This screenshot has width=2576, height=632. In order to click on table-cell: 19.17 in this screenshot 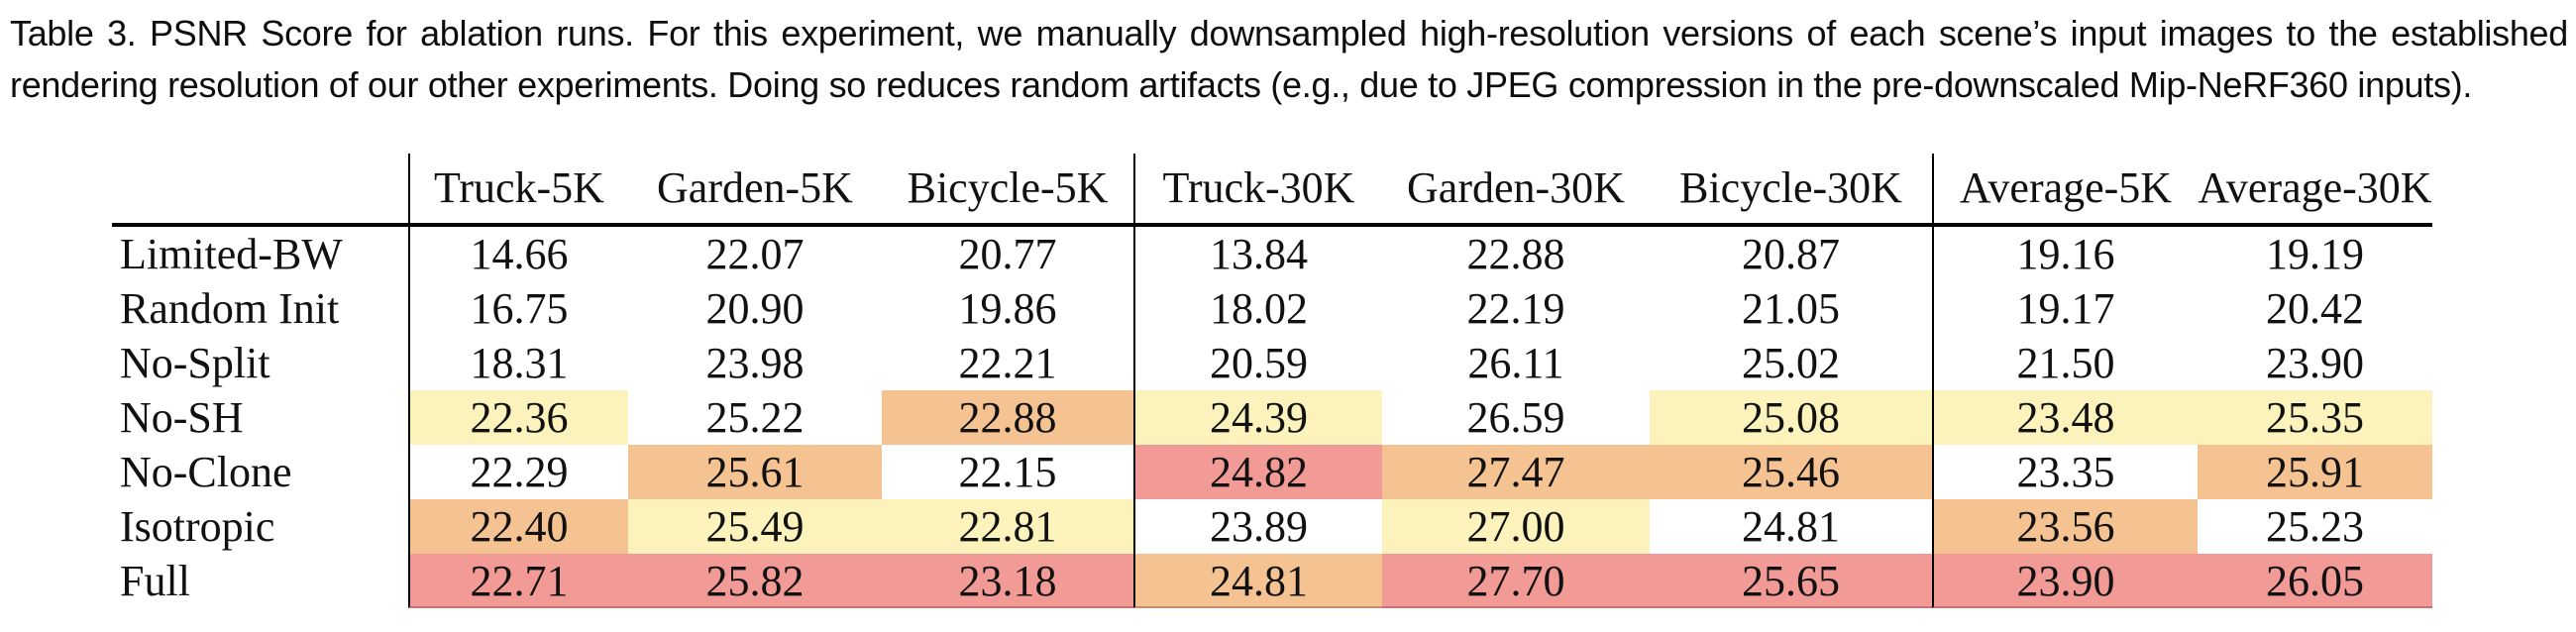, I will do `click(2065, 308)`.